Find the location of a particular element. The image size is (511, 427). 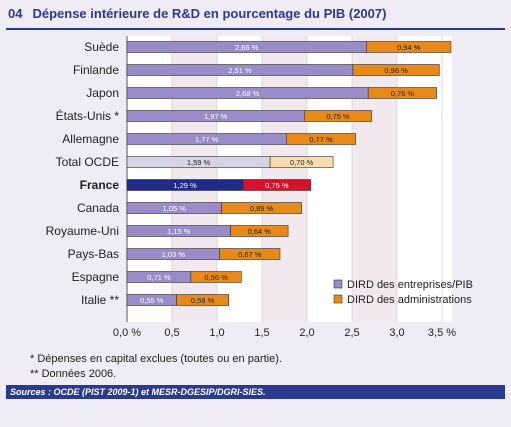

data-label: 0,64 % is located at coordinates (260, 231).